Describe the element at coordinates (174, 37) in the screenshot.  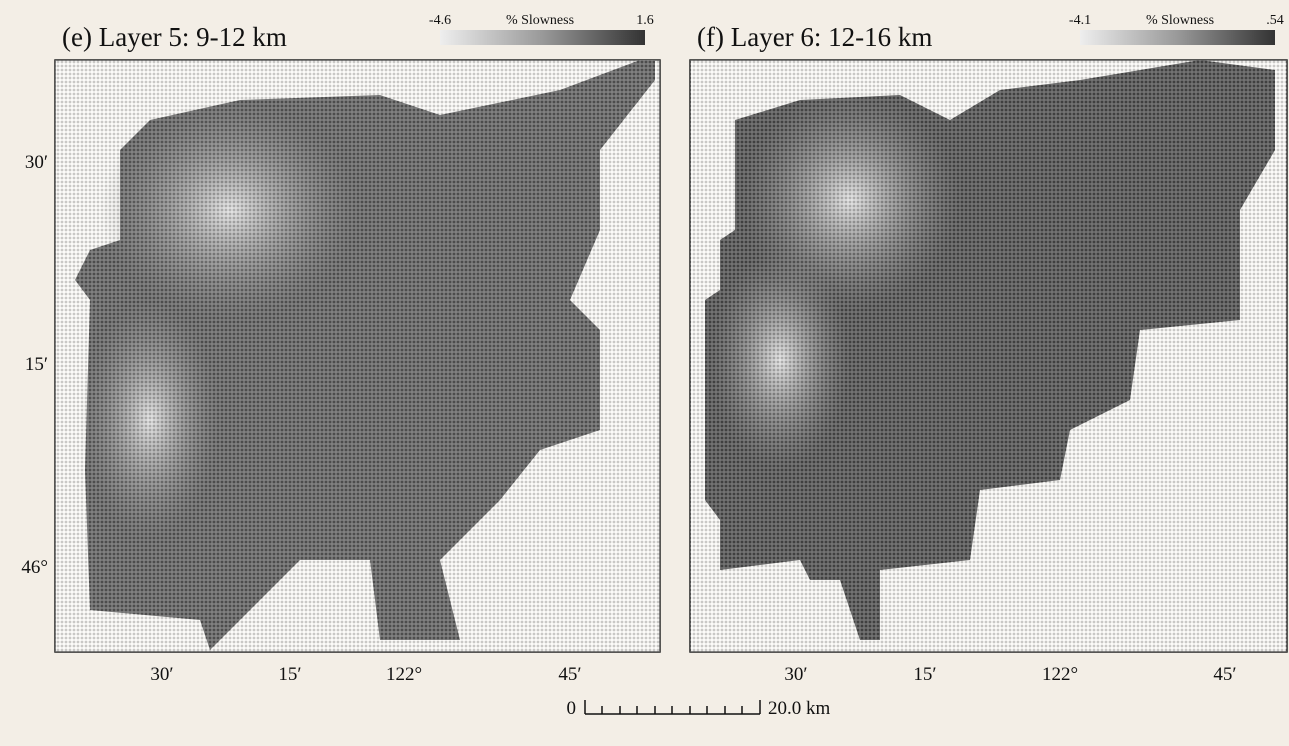
I see `panel-title: (e) Layer 5: 9-12 km` at that location.